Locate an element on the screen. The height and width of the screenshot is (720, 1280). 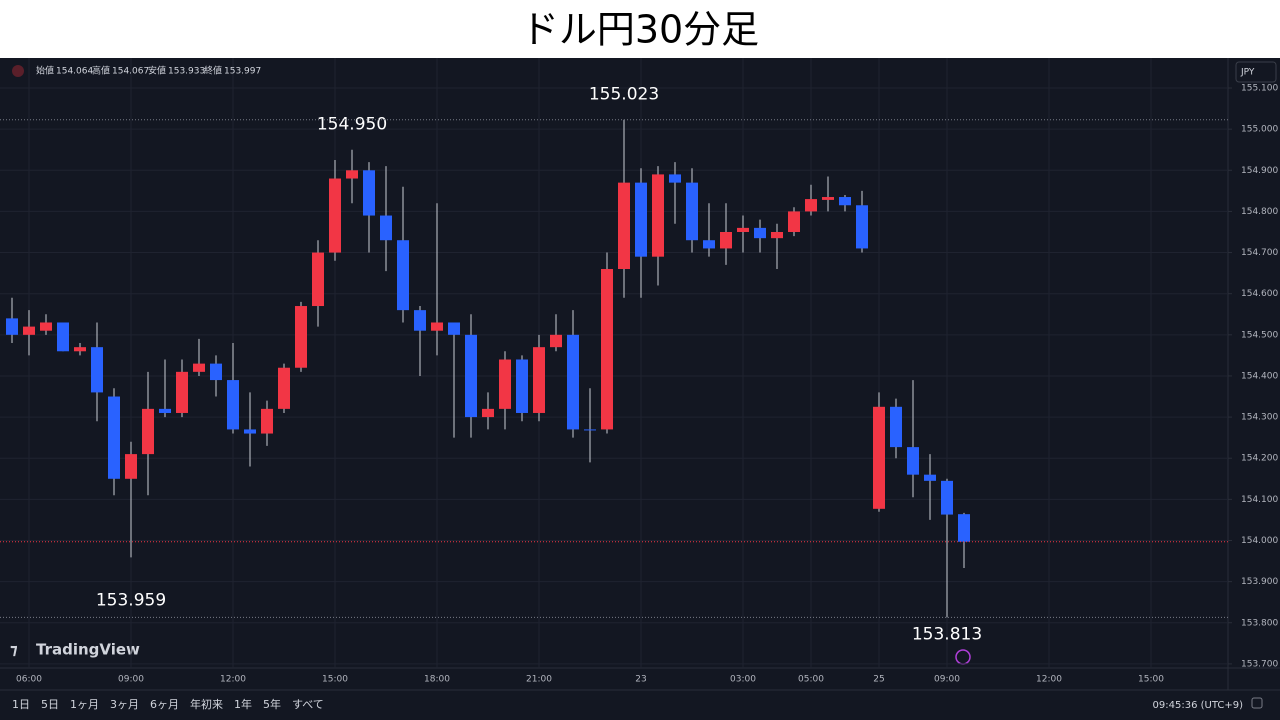
x-tick-label: 12:00 is located at coordinates (233, 680).